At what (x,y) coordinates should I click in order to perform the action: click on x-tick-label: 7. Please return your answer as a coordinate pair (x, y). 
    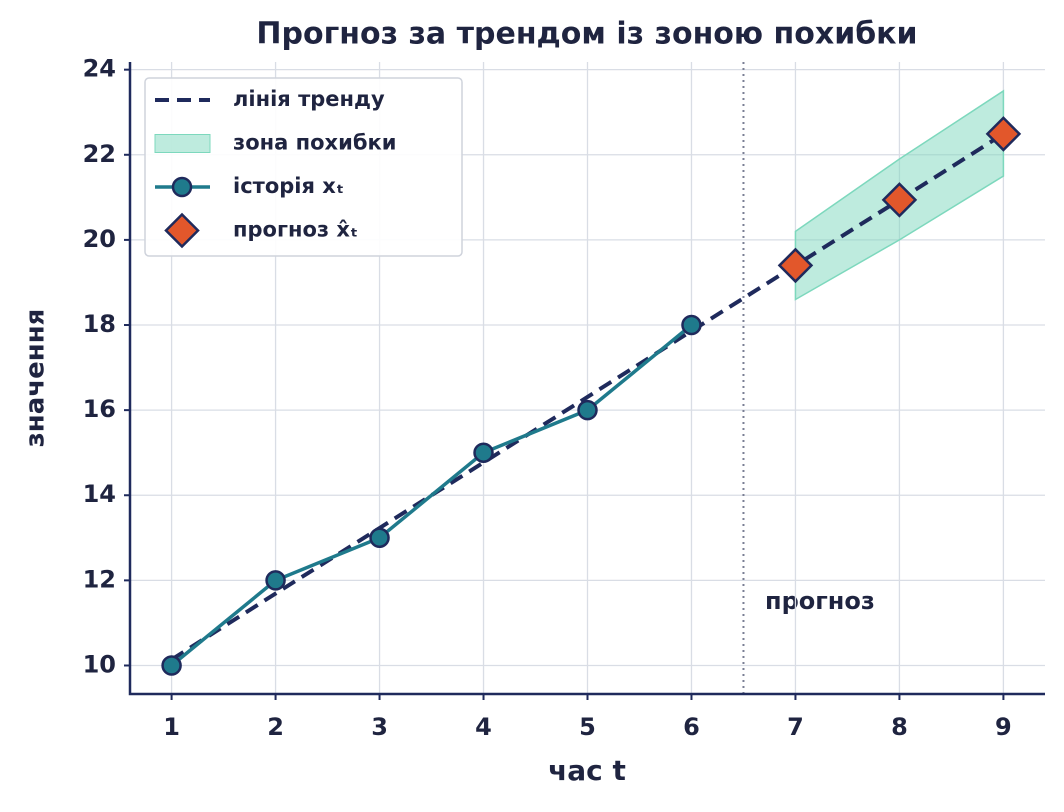
    Looking at the image, I should click on (795, 727).